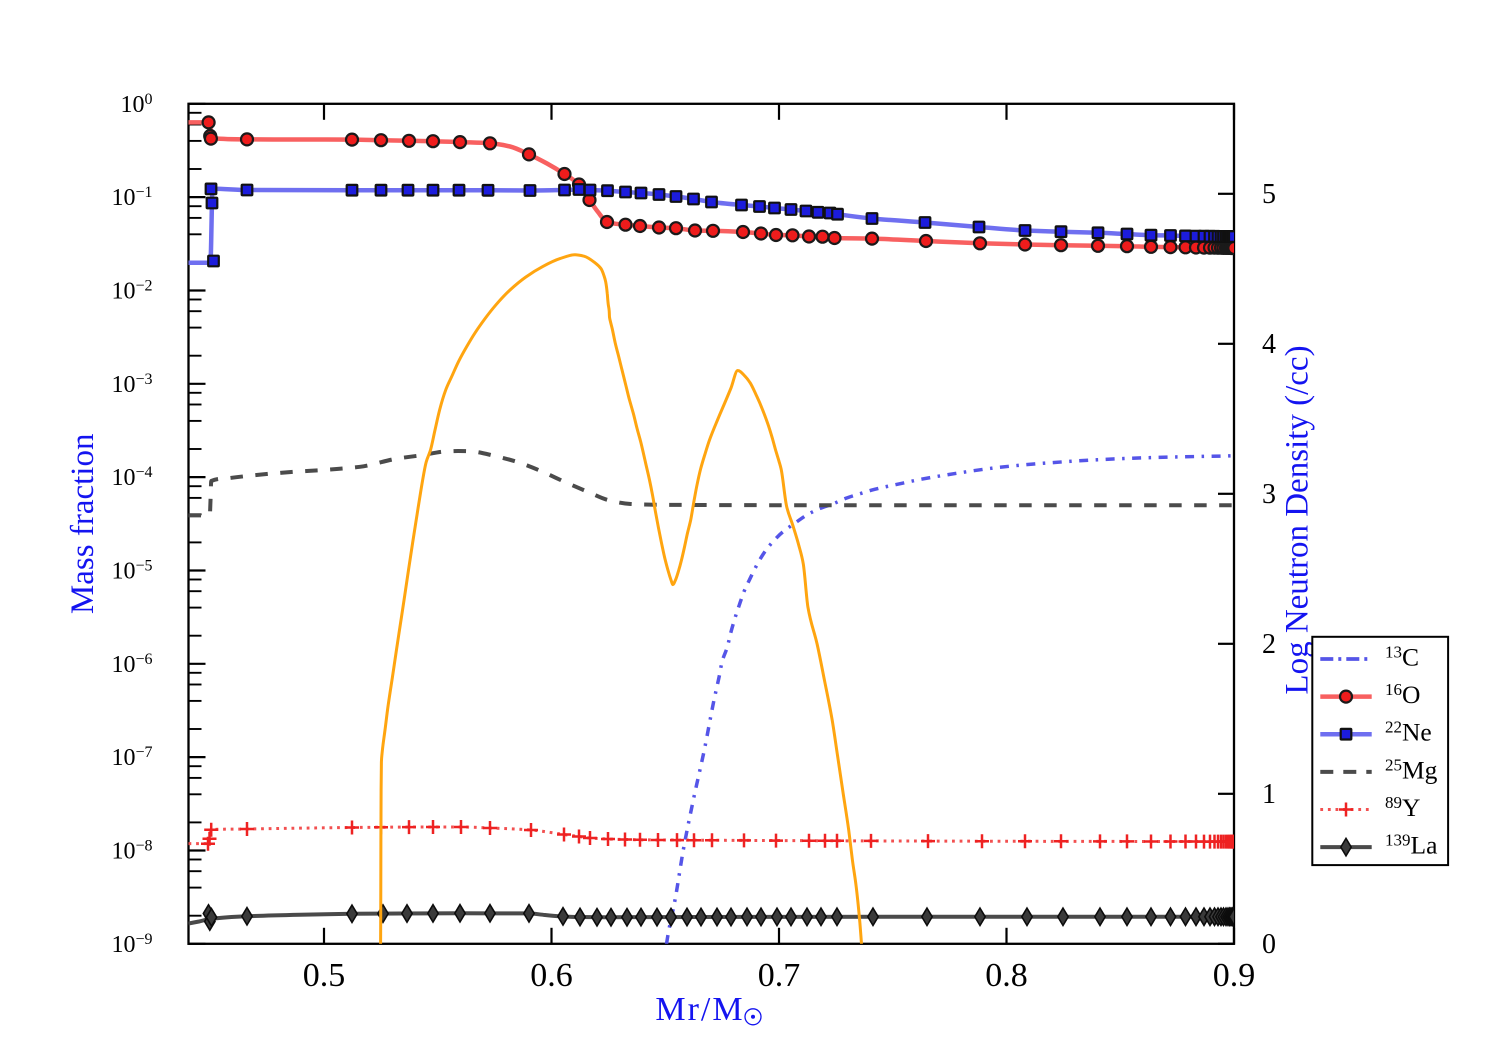 This screenshot has height=1050, width=1500. What do you see at coordinates (1402, 657) in the screenshot?
I see `svg-text: 13C` at bounding box center [1402, 657].